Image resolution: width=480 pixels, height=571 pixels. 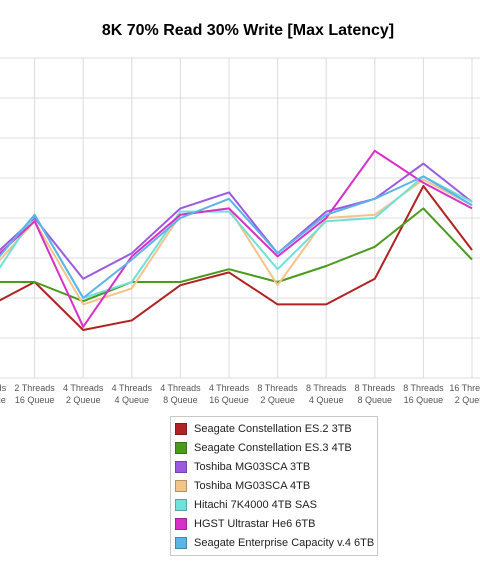 I want to click on x-tick-label: 1 Threads, so click(x=3, y=388).